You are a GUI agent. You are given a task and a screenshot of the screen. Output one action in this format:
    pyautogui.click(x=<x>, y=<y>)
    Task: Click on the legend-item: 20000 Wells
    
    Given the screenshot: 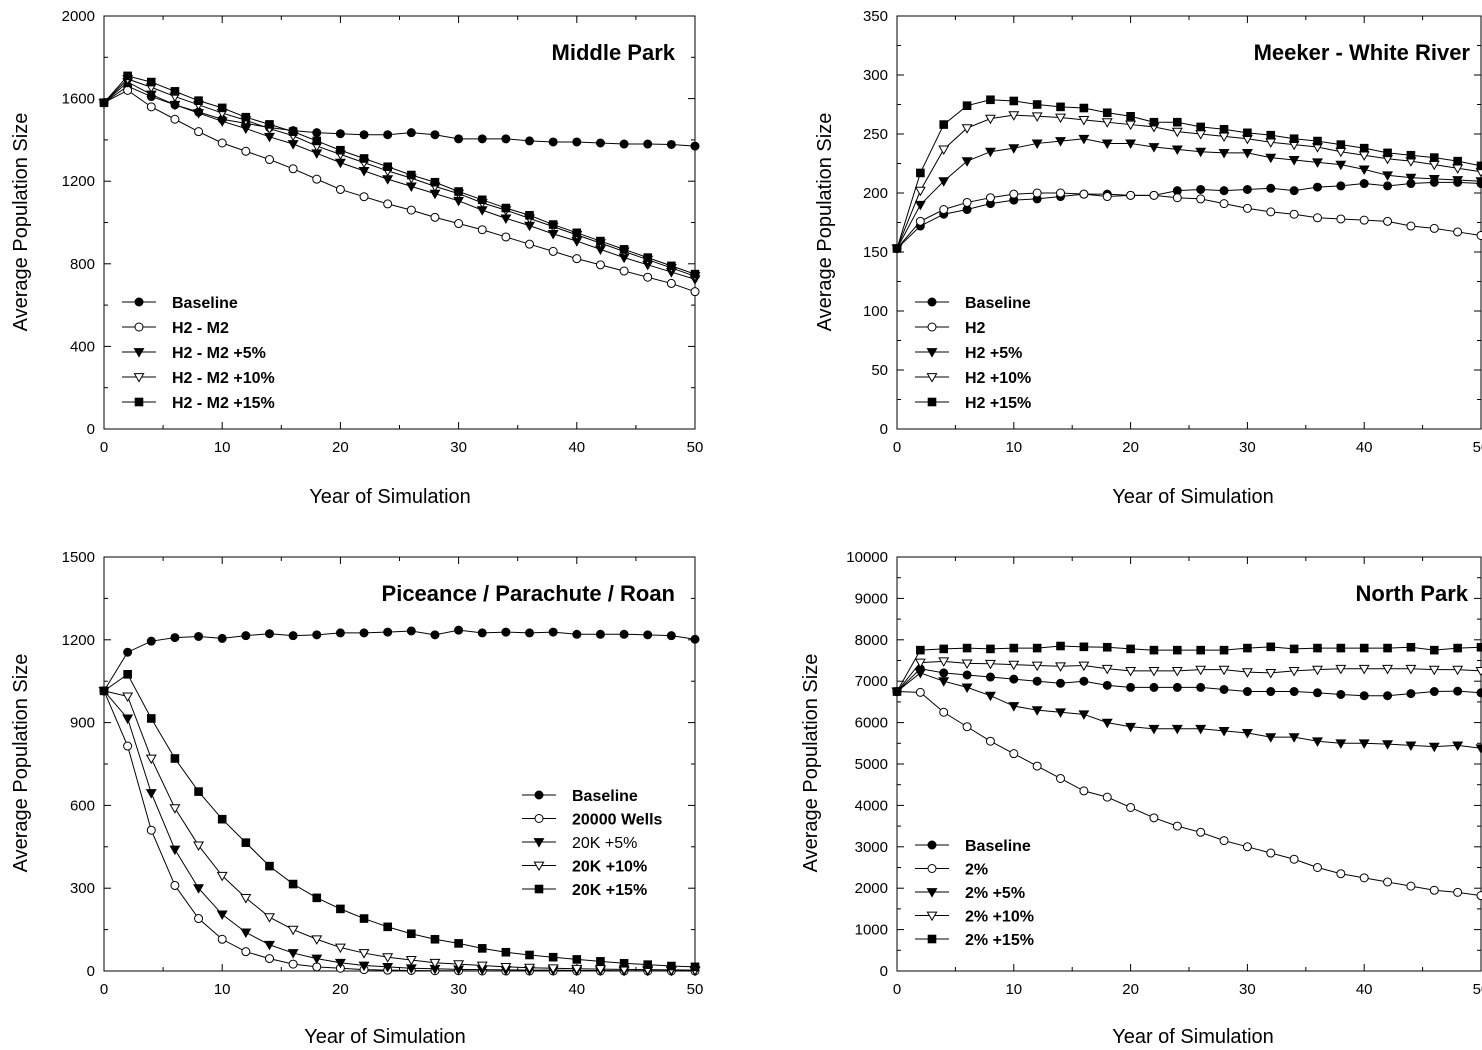 What is the action you would take?
    pyautogui.click(x=592, y=820)
    